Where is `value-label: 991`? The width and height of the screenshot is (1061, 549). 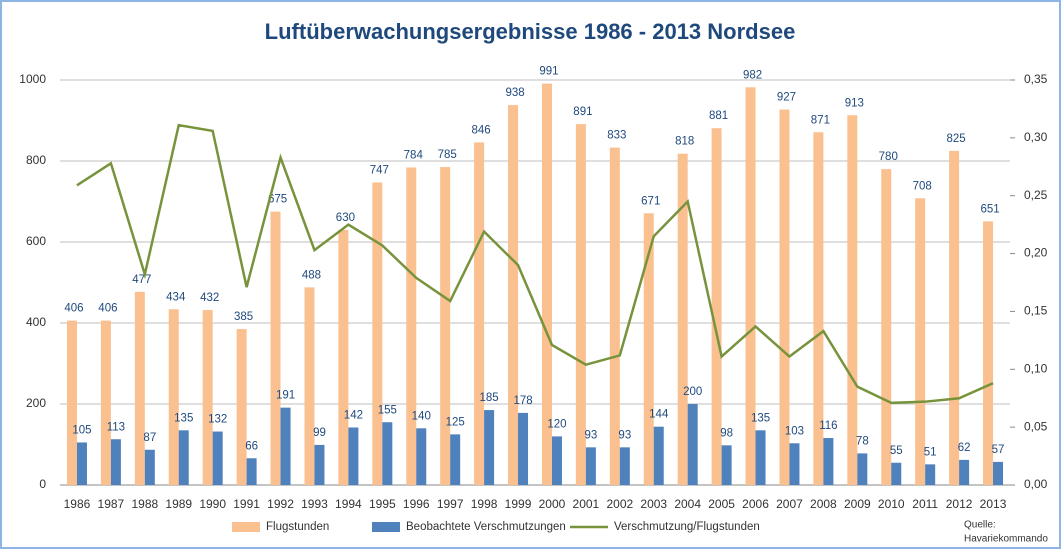 value-label: 991 is located at coordinates (548, 72).